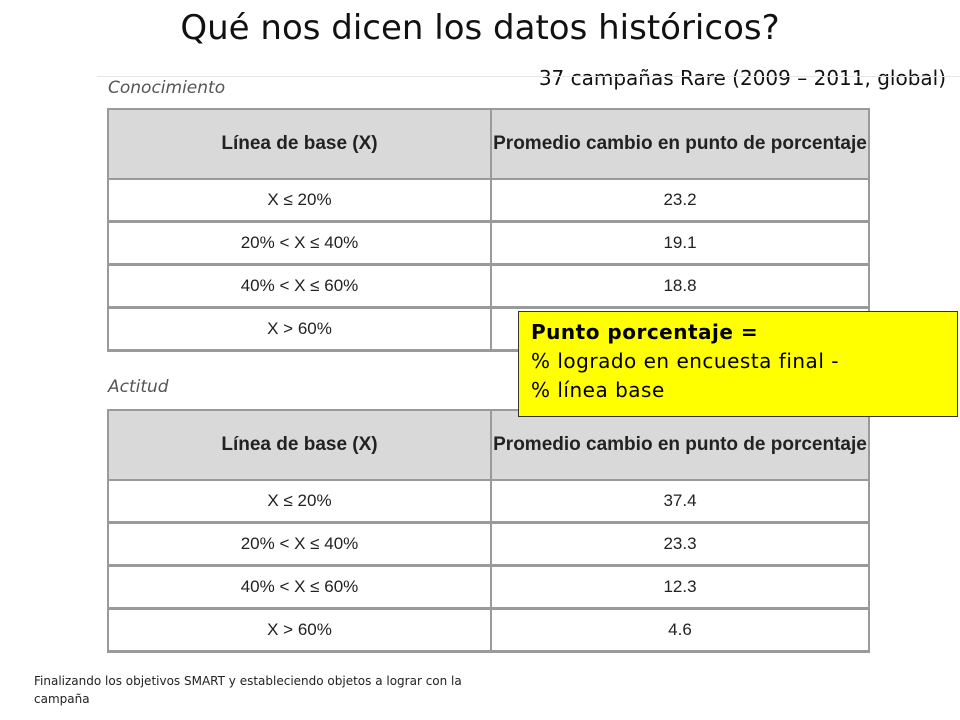 The height and width of the screenshot is (720, 960). I want to click on cell-value: 23.2, so click(680, 200).